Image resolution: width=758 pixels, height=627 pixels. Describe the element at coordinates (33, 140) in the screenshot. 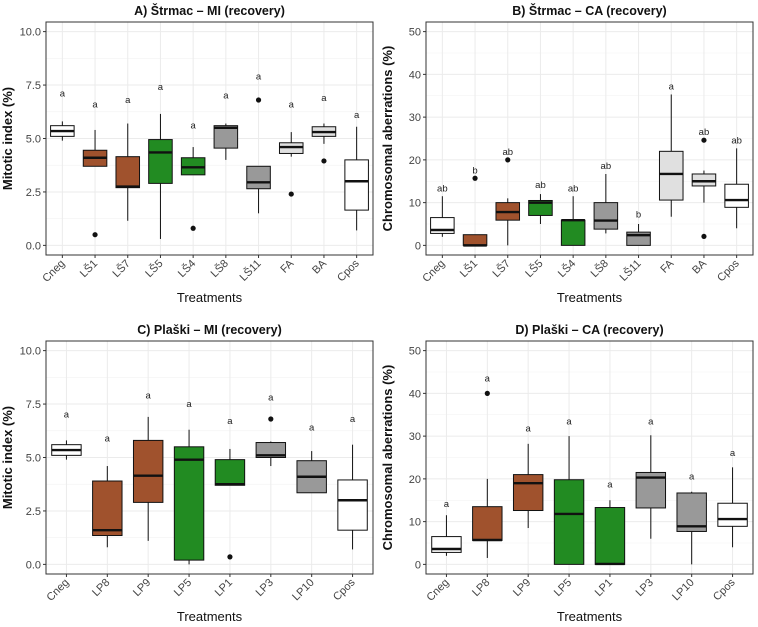

I see `y-tick-label: 5.0` at that location.